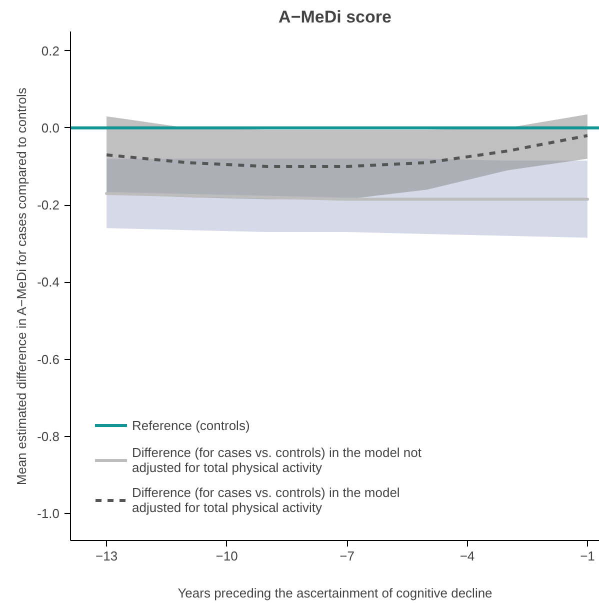  Describe the element at coordinates (335, 17) in the screenshot. I see `chart-title: A−MeDi score` at that location.